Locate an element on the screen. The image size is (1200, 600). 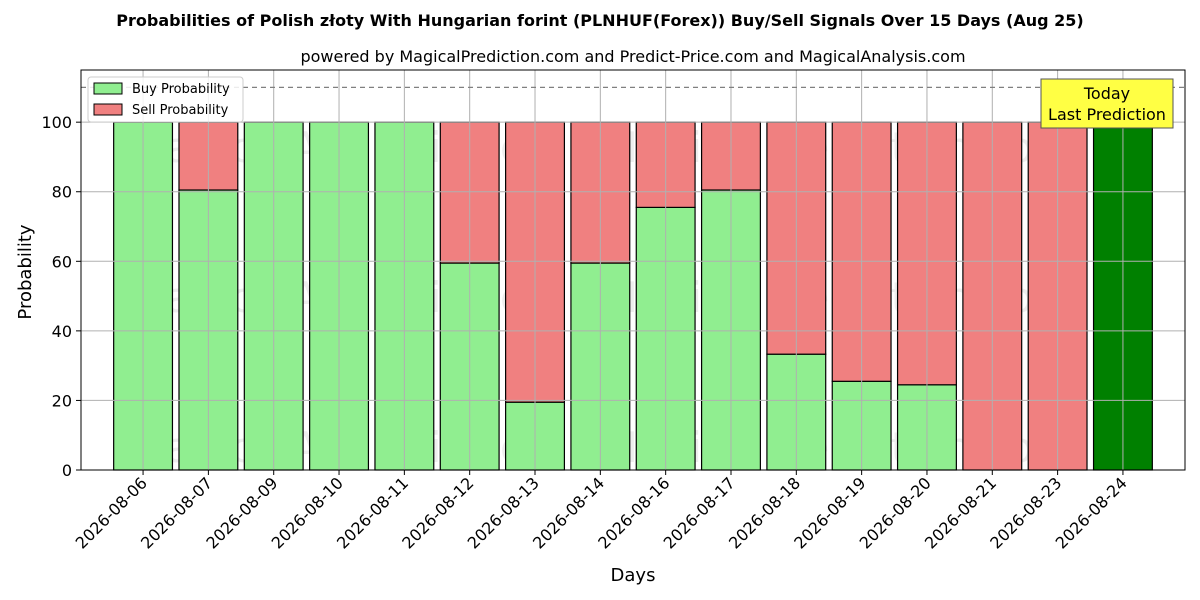
today-label: Today is located at coordinates (1106, 93).